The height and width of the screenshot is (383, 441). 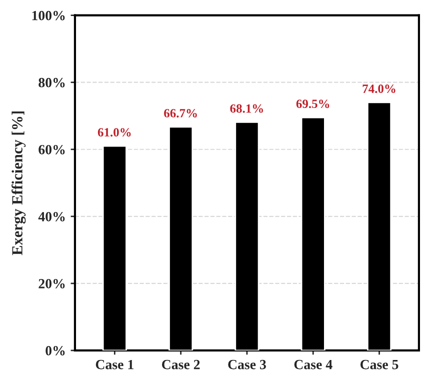 What do you see at coordinates (55, 351) in the screenshot?
I see `y-tick-label: 0%` at bounding box center [55, 351].